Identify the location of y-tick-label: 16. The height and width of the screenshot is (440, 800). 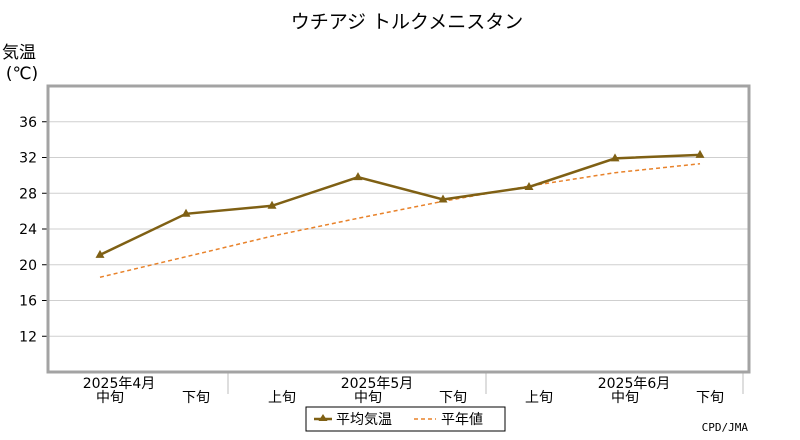
(28, 302).